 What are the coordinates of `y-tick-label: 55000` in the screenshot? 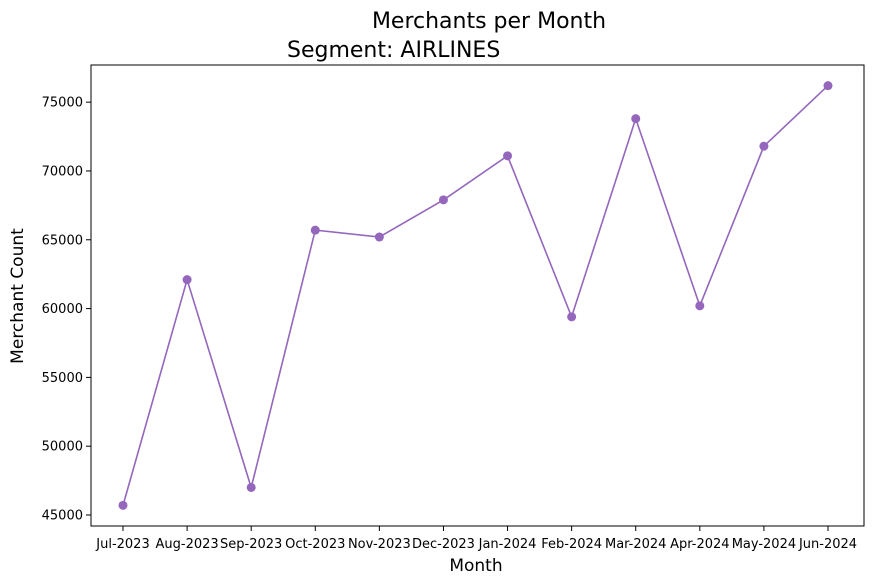 It's located at (62, 378).